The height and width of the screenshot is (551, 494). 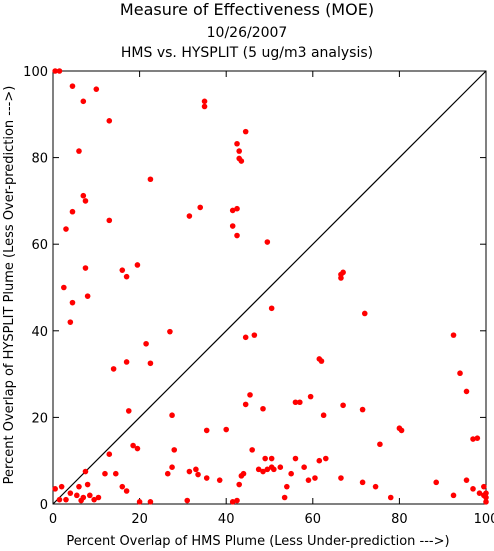 What do you see at coordinates (399, 519) in the screenshot?
I see `x-tick-label: 80` at bounding box center [399, 519].